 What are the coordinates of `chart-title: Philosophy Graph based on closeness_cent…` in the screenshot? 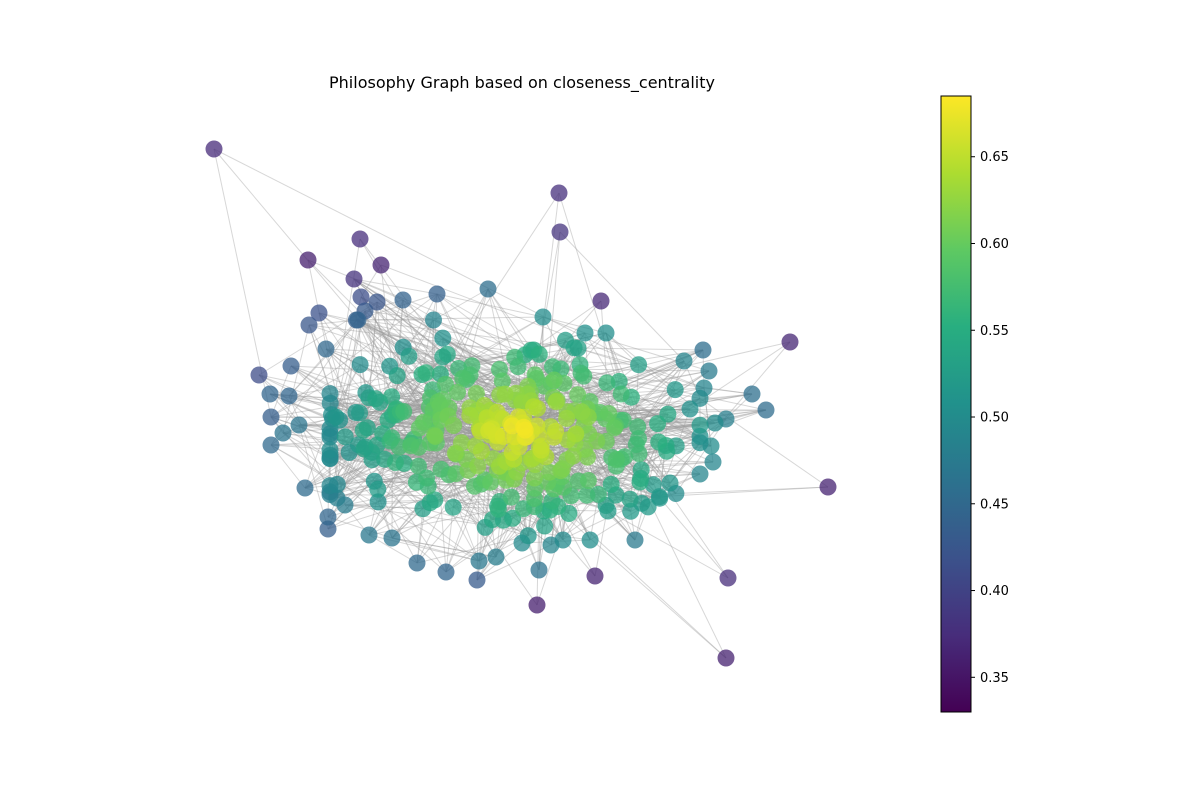 It's located at (522, 83).